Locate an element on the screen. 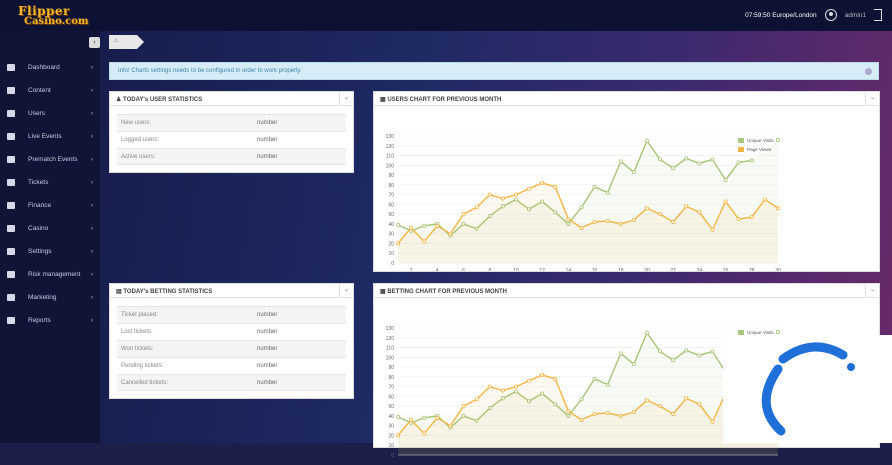  chart-icon: ▦ is located at coordinates (384, 292).